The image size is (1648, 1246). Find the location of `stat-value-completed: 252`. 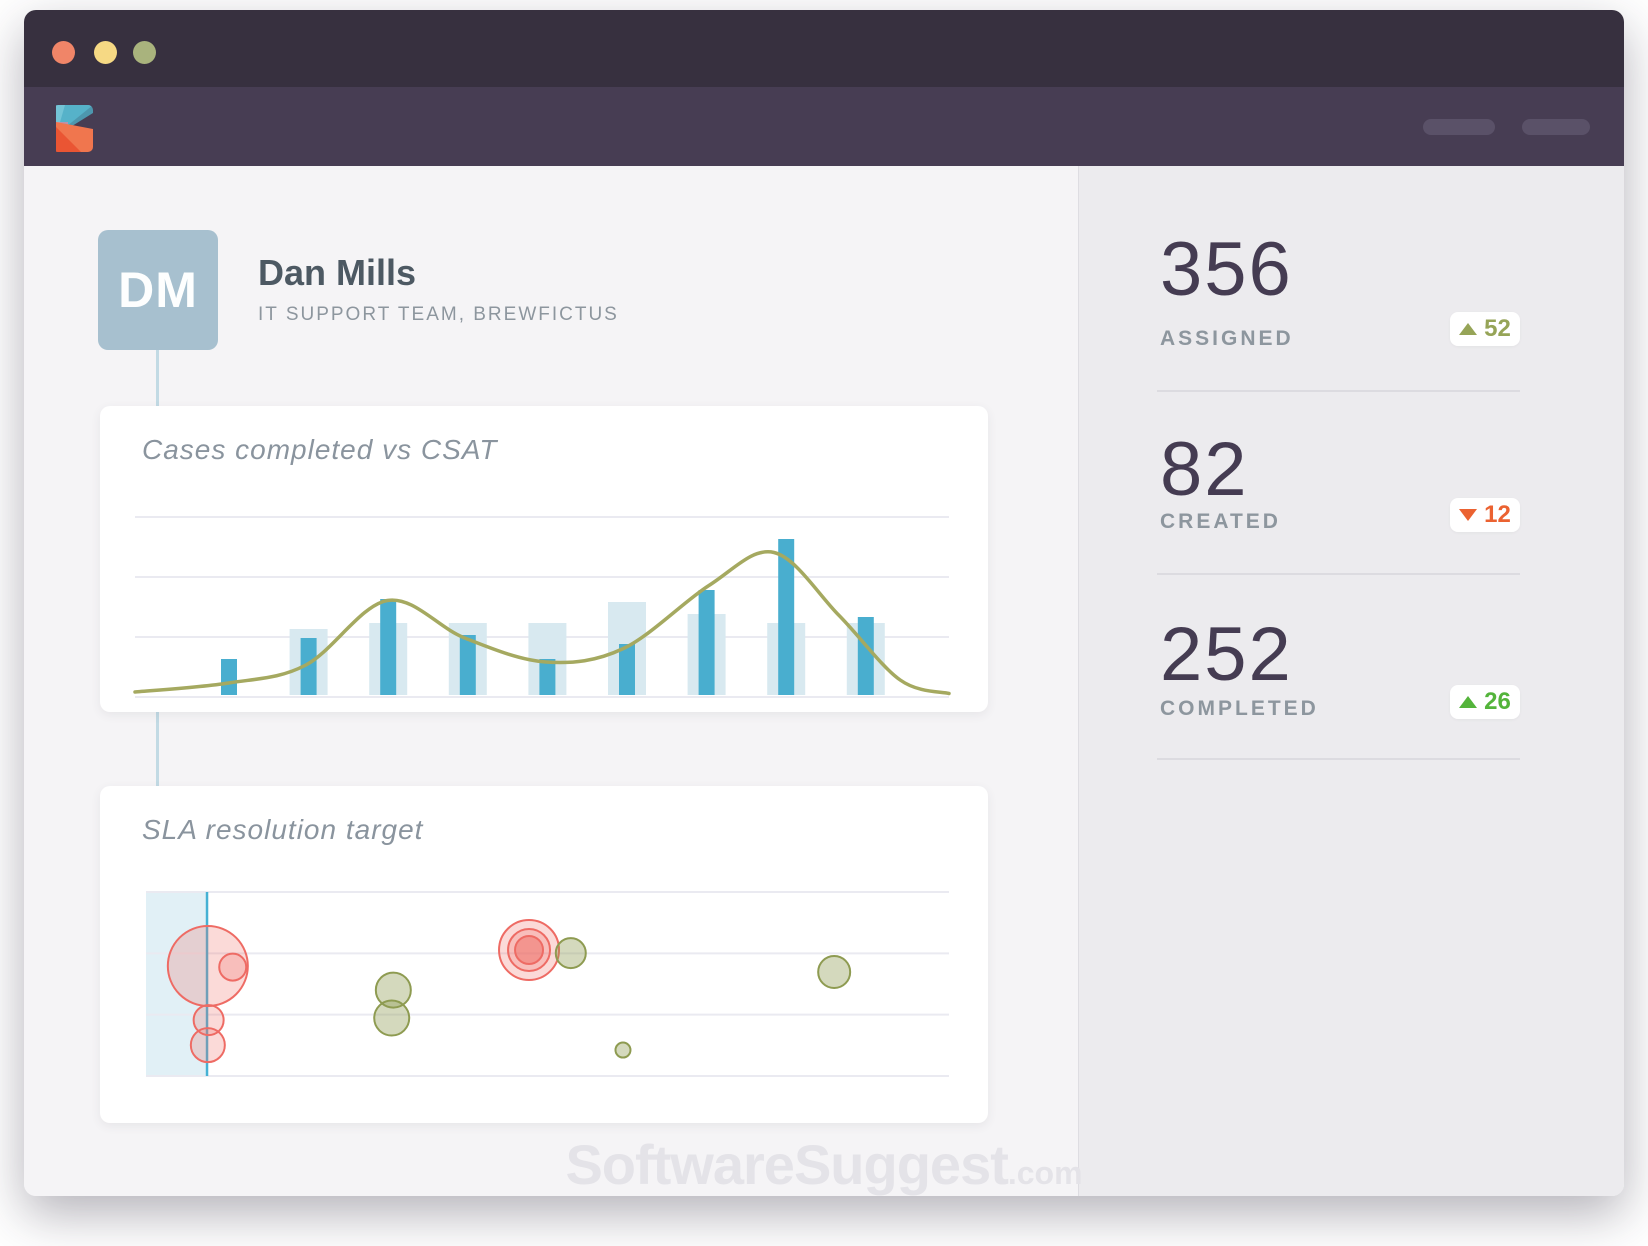

stat-value-completed: 252 is located at coordinates (1226, 654).